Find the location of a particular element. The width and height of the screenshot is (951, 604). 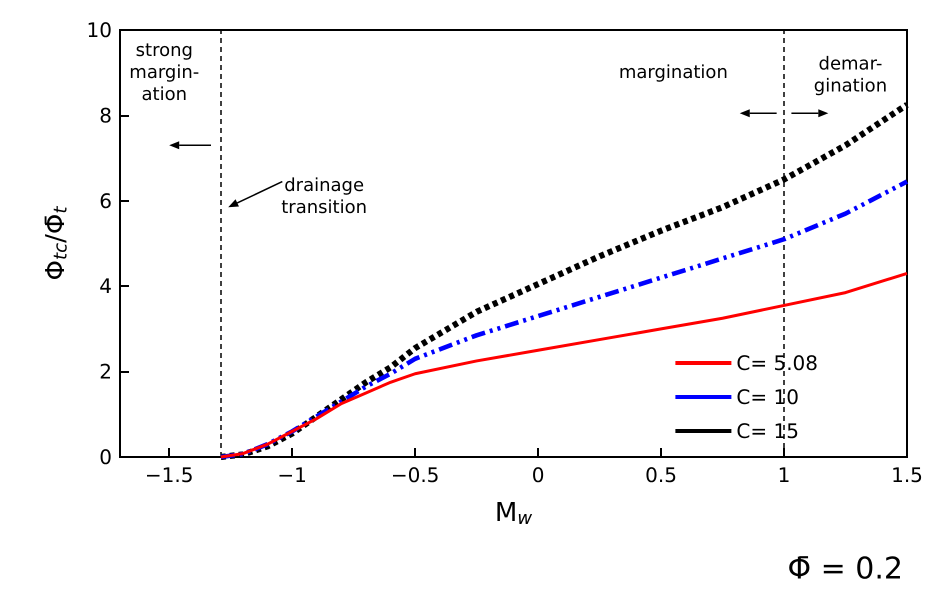

y-tick-label: 4 is located at coordinates (105, 286).